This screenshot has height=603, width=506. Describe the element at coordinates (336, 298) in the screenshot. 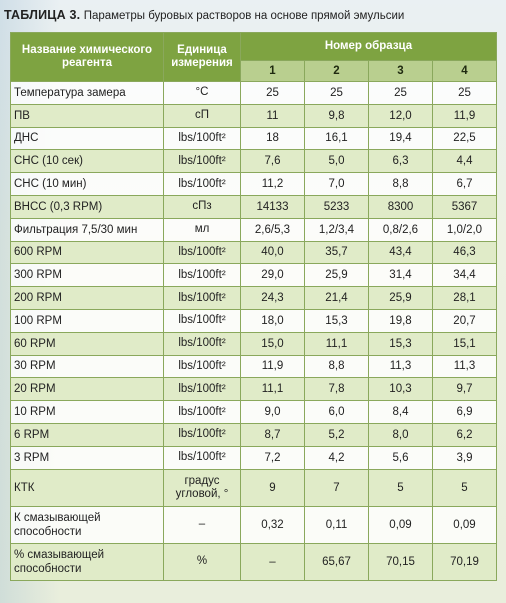

I see `row-value-sample-2: 21,4` at that location.